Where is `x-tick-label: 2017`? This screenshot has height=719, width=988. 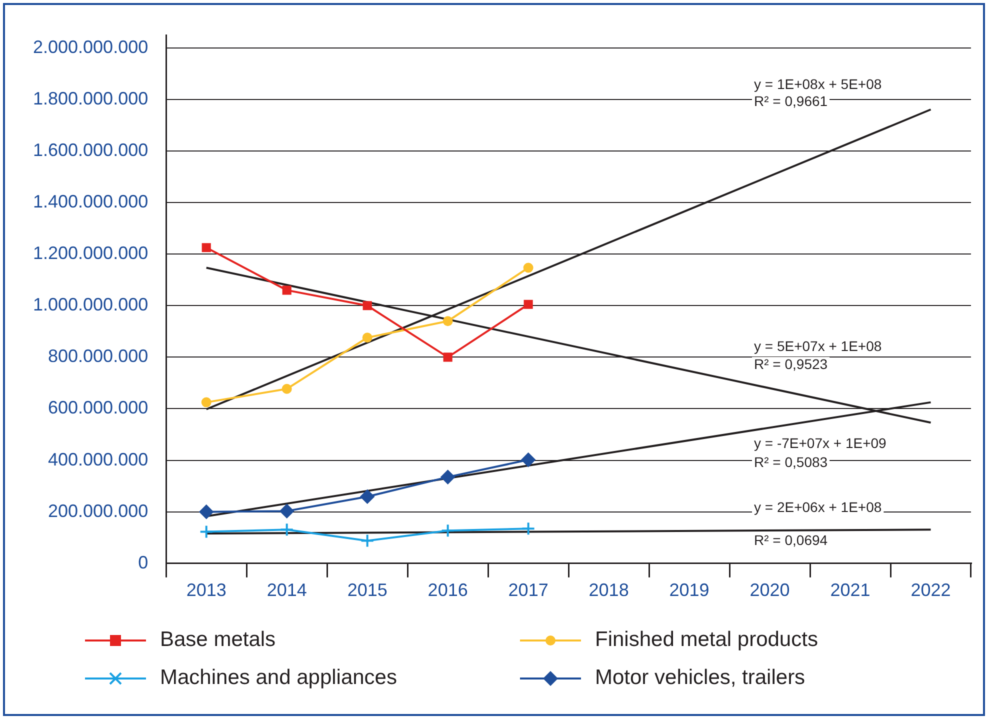
x-tick-label: 2017 is located at coordinates (528, 590).